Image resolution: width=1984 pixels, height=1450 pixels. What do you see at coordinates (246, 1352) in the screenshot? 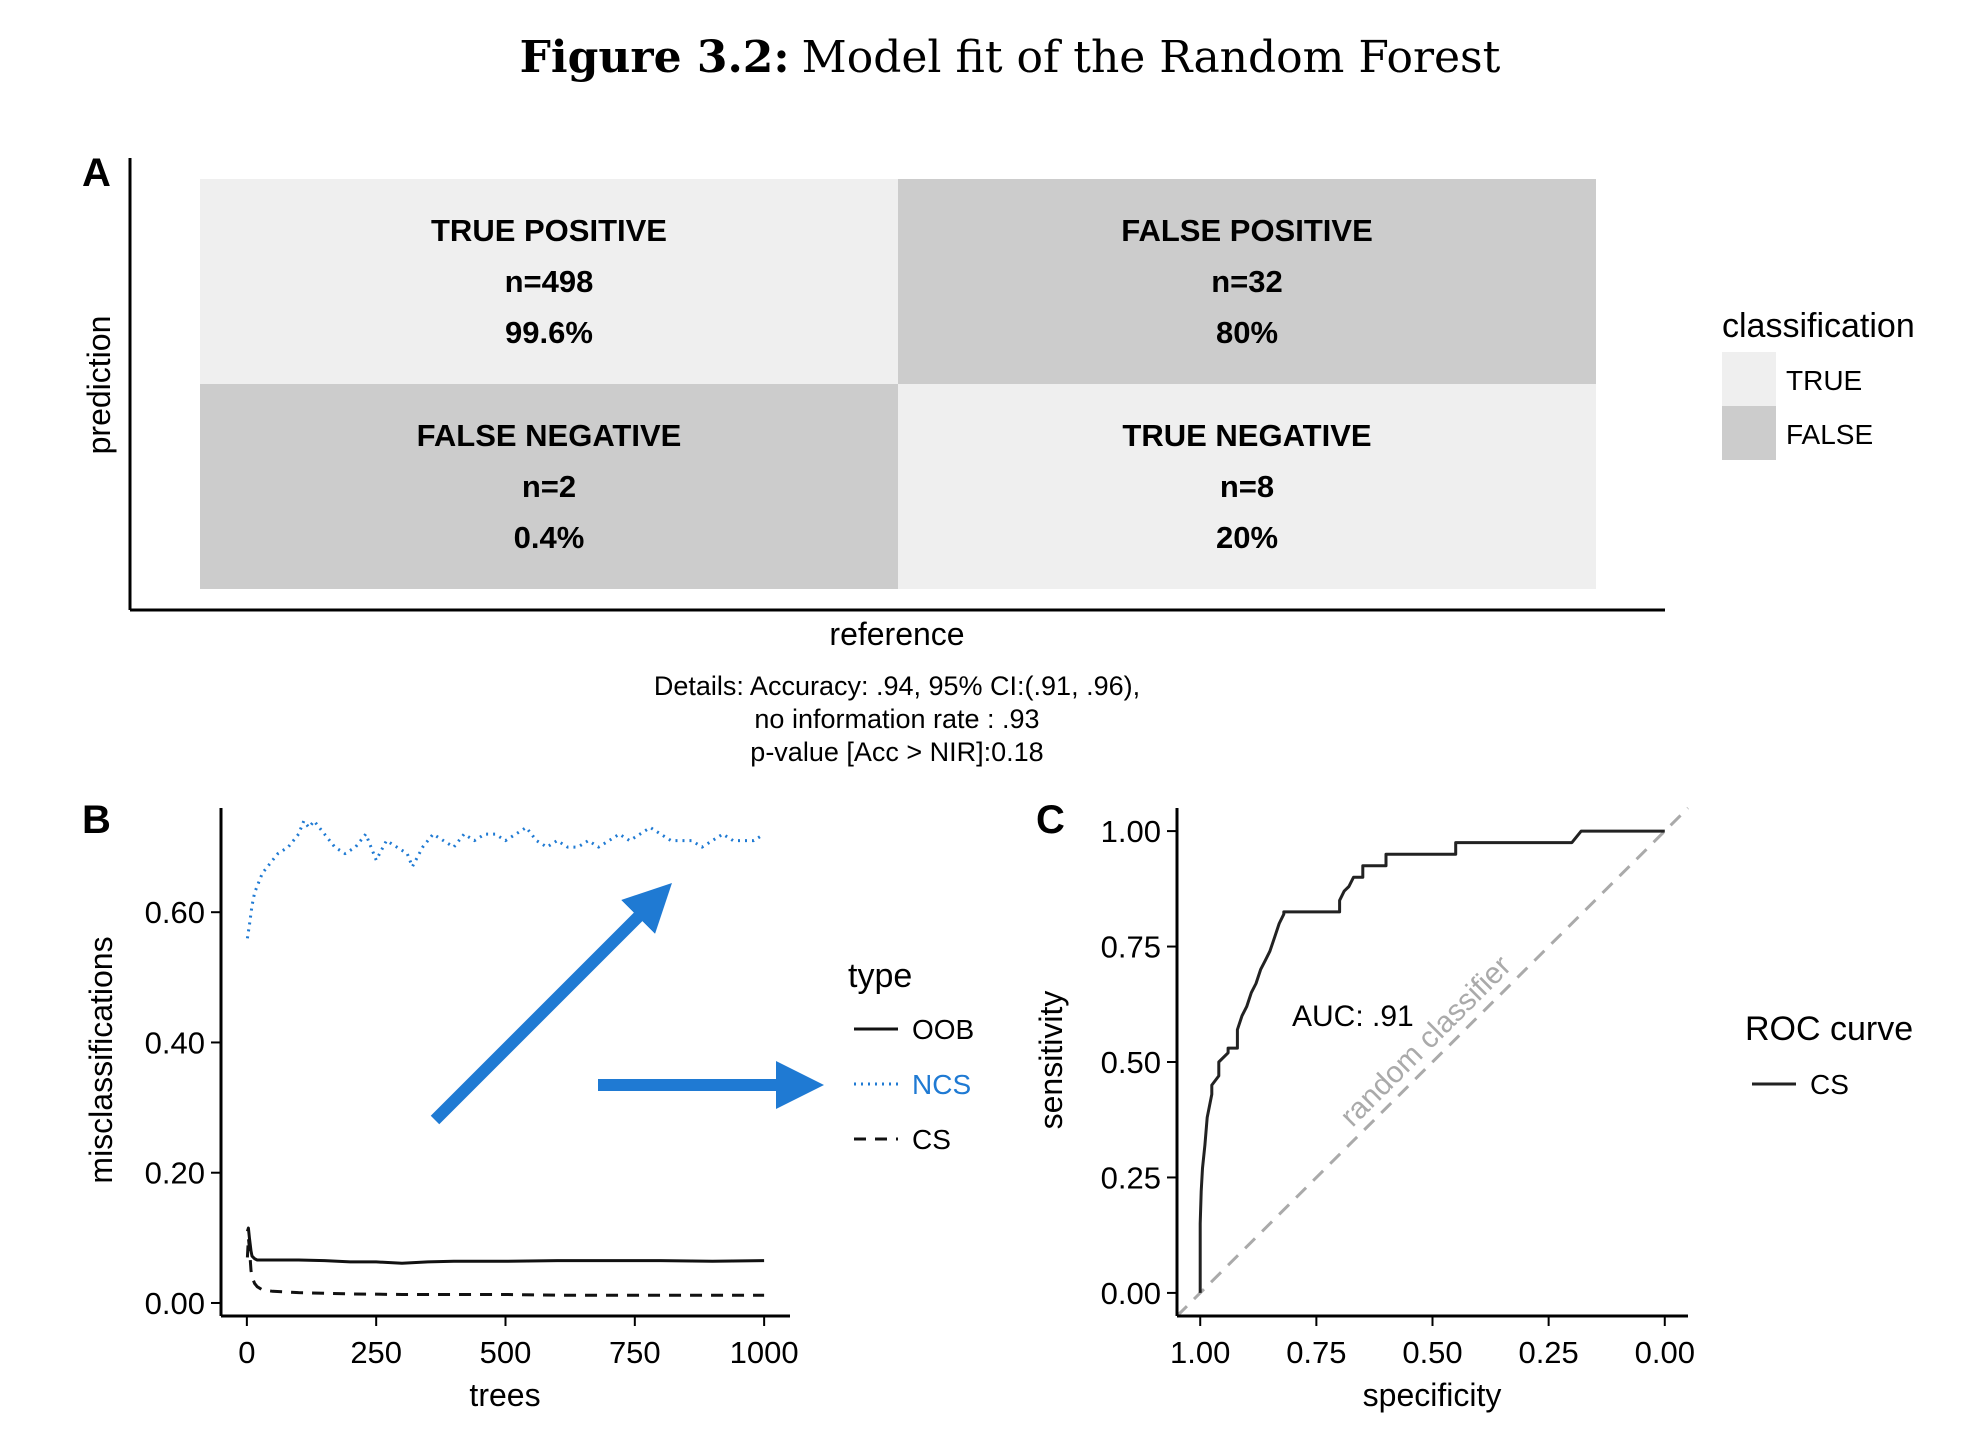
I see `panel-b-xtick-label: 0` at bounding box center [246, 1352].